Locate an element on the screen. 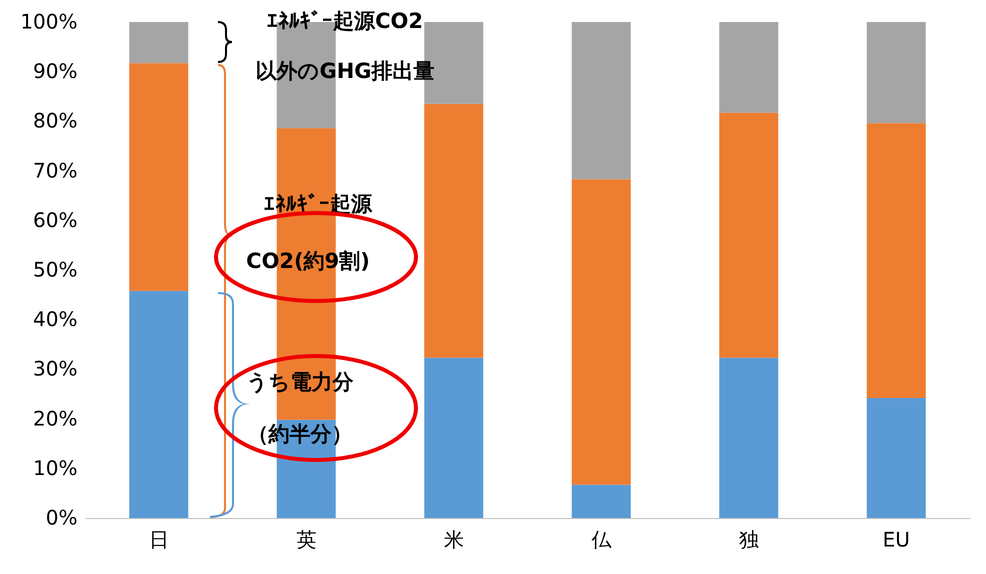 The image size is (986, 574). x-tick-label: 日 is located at coordinates (158, 540).